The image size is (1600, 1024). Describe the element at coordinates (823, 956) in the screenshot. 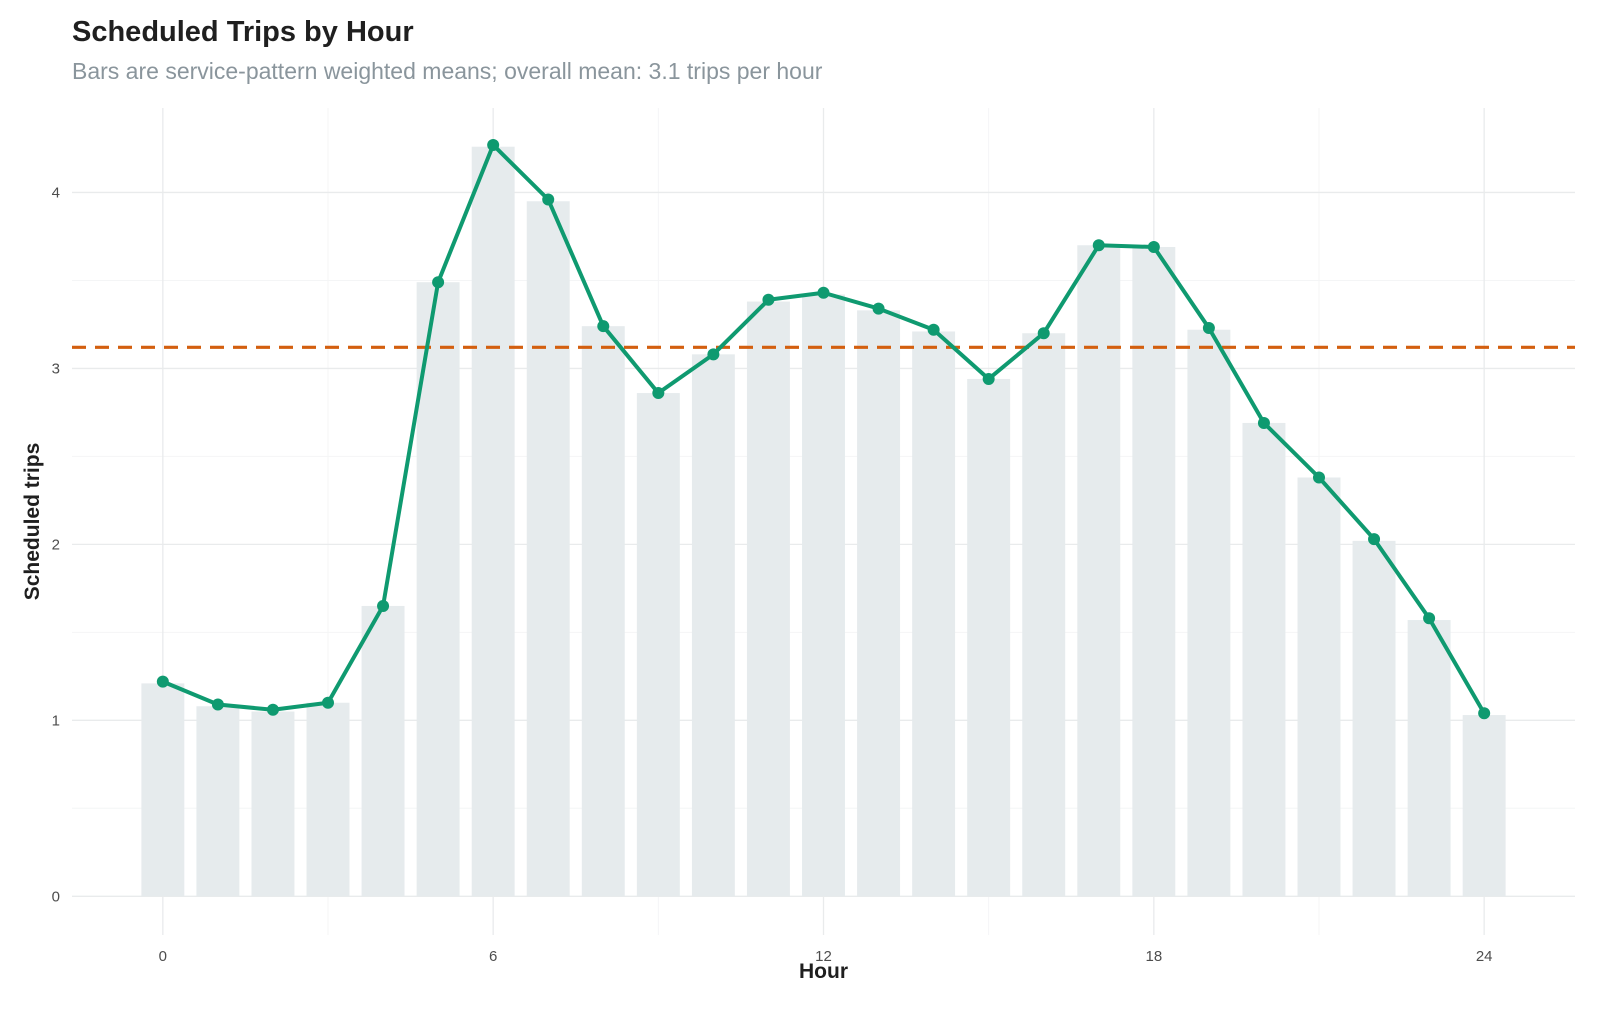

I see `x-tick-label: 12` at that location.